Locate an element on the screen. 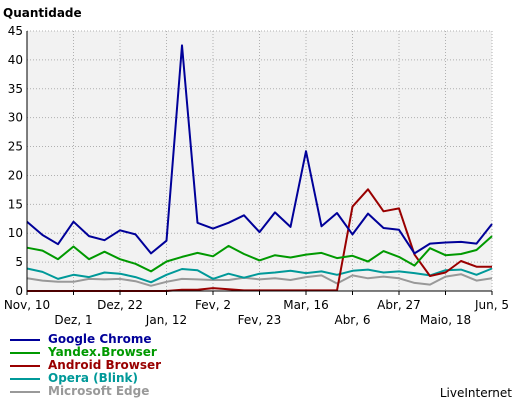  y-tick-label: 0 is located at coordinates (19, 291).